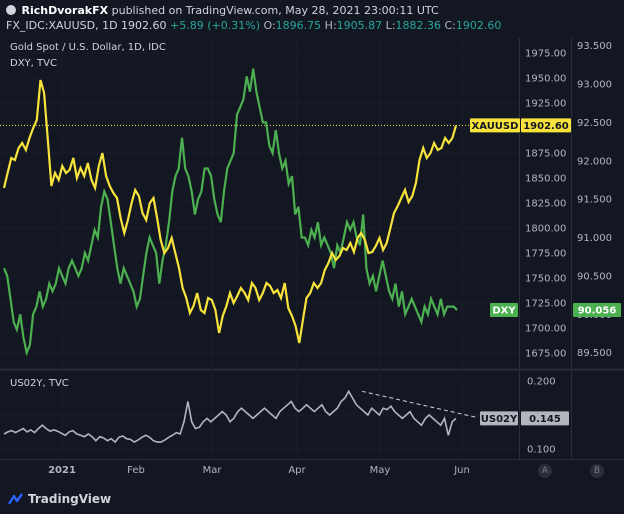 This screenshot has height=514, width=624. I want to click on us02y-name-tag-bg, so click(499, 418).